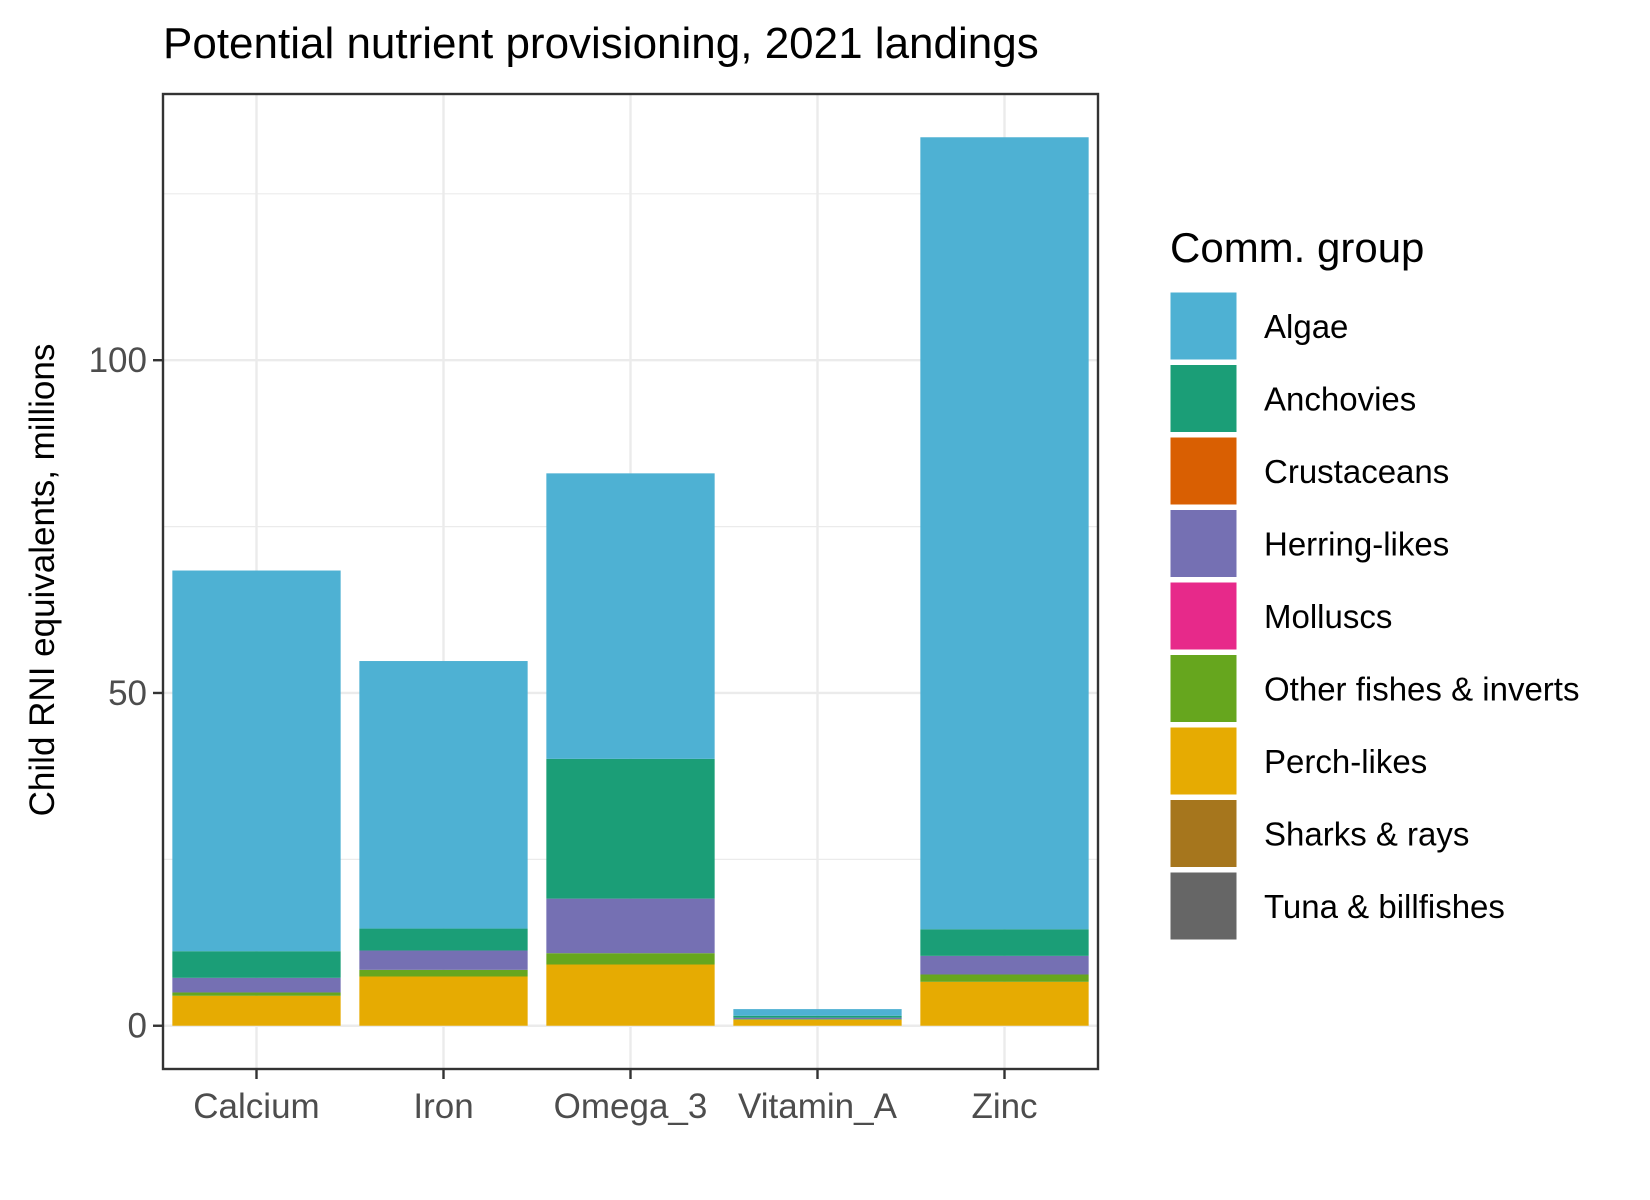  Describe the element at coordinates (1004, 1003) in the screenshot. I see `bar-zinc-perch-likes` at that location.